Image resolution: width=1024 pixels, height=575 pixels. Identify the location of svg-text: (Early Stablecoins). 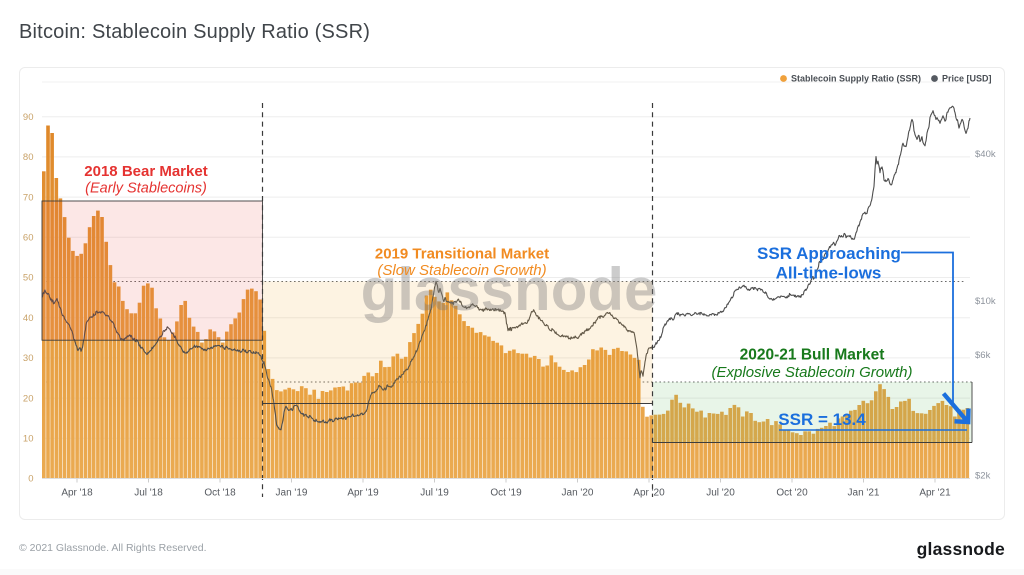
(146, 189).